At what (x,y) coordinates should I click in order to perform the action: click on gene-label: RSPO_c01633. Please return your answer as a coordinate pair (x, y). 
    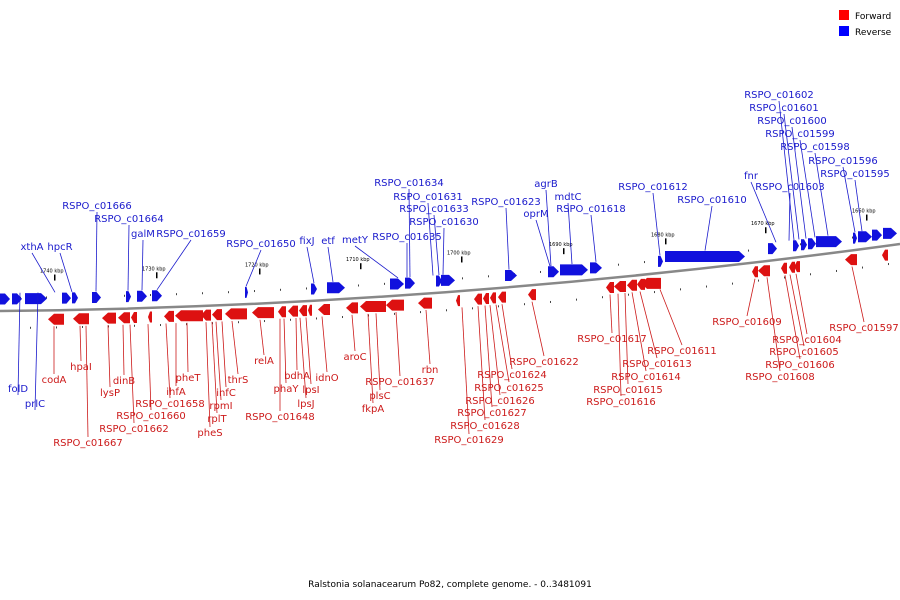
    Looking at the image, I should click on (434, 209).